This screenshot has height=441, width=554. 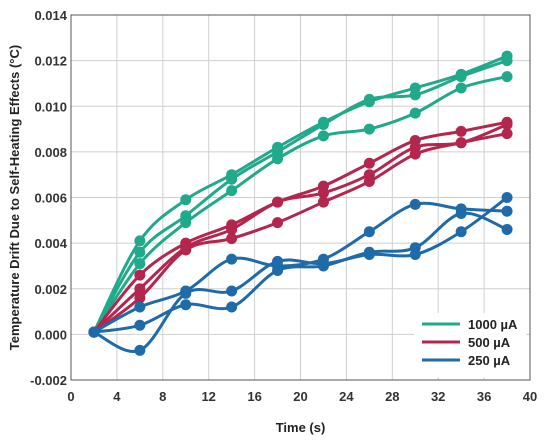 I want to click on y-tick-label: 0.002, so click(x=50, y=289).